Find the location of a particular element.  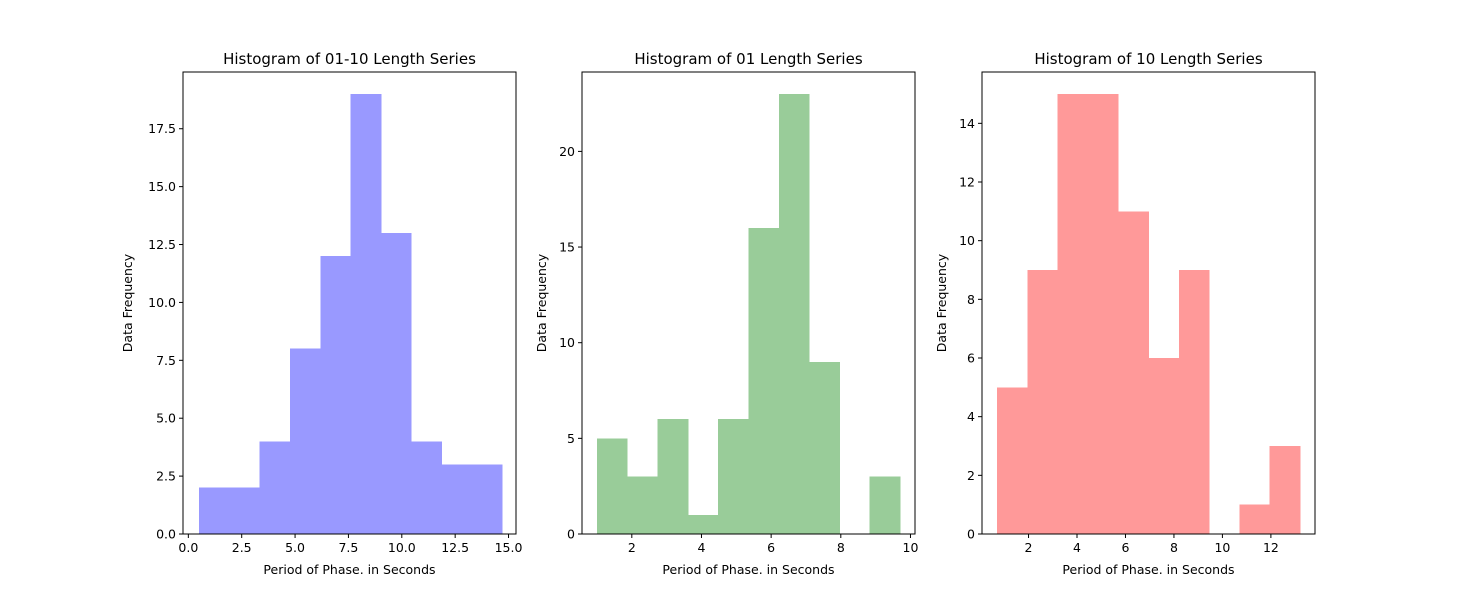

y-tick-label: 2 is located at coordinates (971, 475).